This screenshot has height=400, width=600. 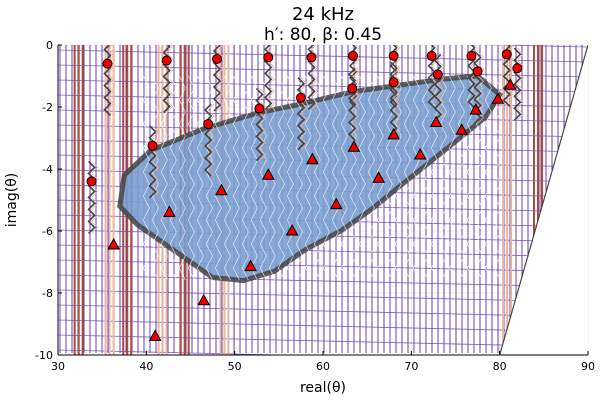 I want to click on x-tick-label: 60, so click(x=323, y=366).